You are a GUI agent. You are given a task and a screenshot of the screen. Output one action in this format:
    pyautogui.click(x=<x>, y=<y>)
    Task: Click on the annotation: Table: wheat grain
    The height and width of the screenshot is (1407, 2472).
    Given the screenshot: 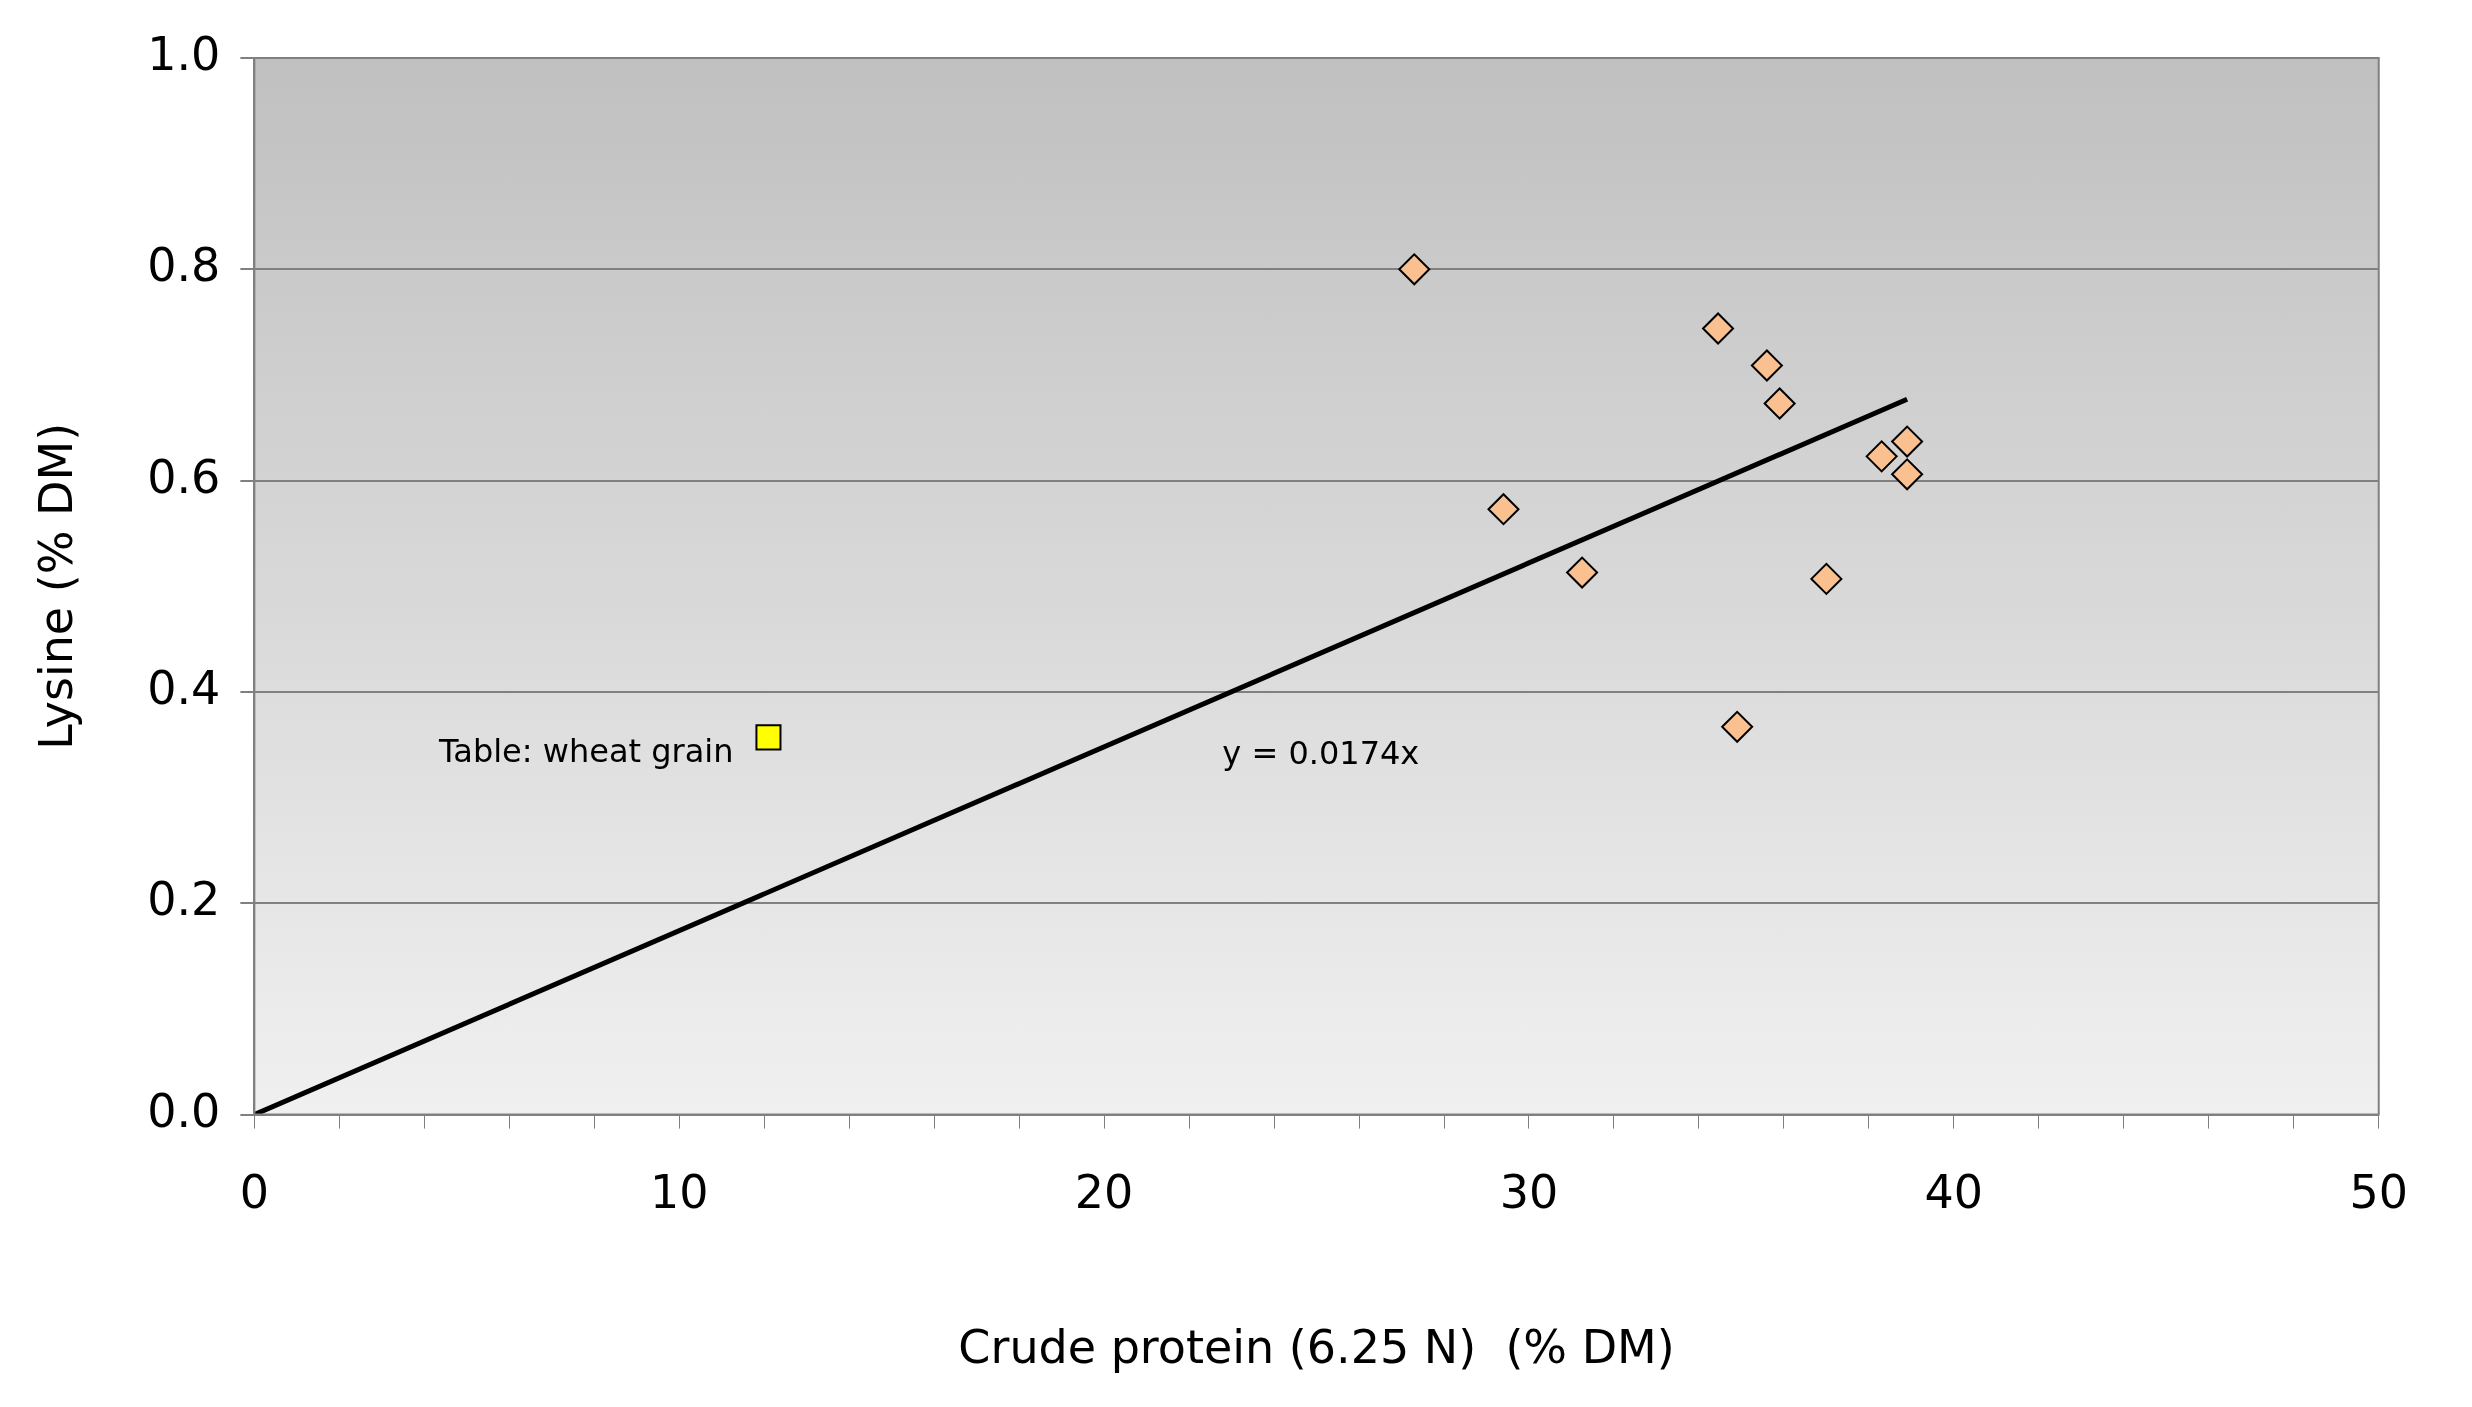 What is the action you would take?
    pyautogui.click(x=586, y=750)
    